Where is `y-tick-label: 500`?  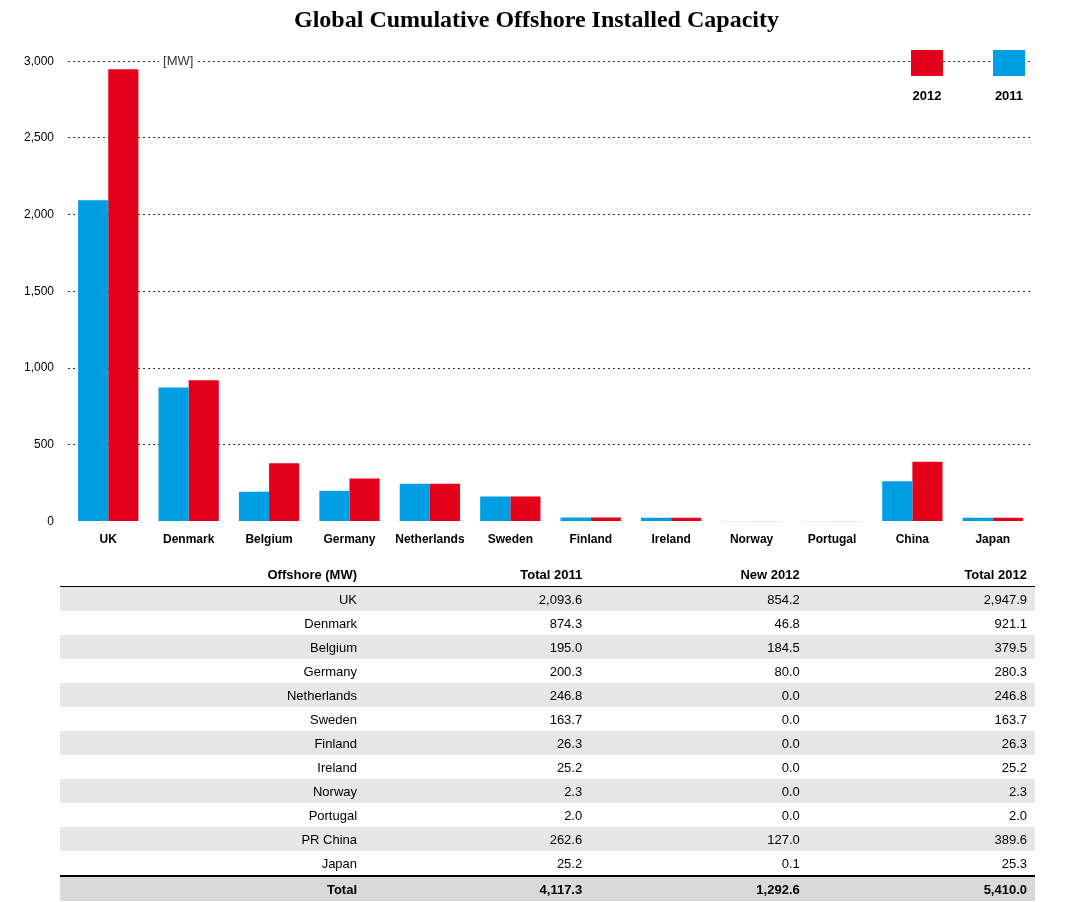 y-tick-label: 500 is located at coordinates (44, 444).